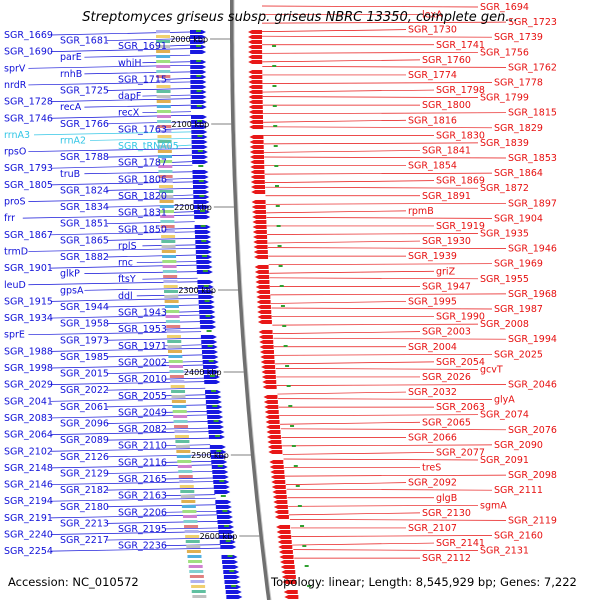  Describe the element at coordinates (142, 396) in the screenshot. I see `gene-label-left: SGR_2055` at that location.